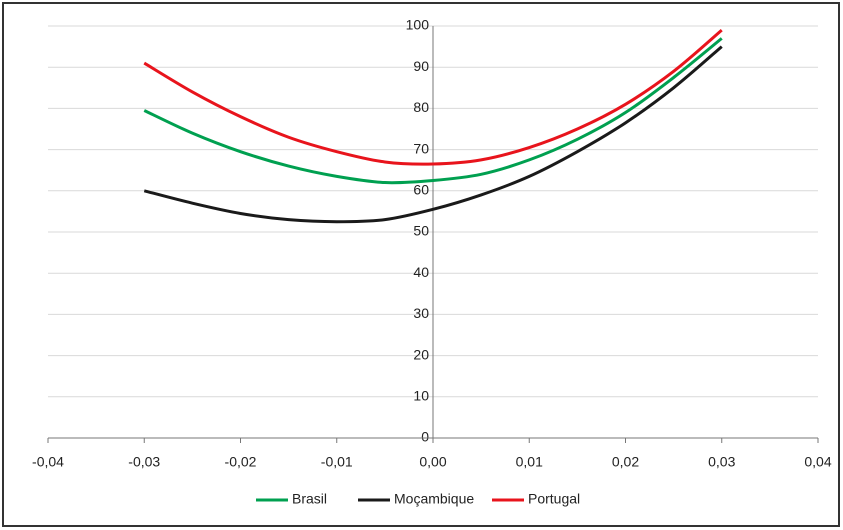 The image size is (843, 530). What do you see at coordinates (421, 354) in the screenshot?
I see `y-tick-label: 20` at bounding box center [421, 354].